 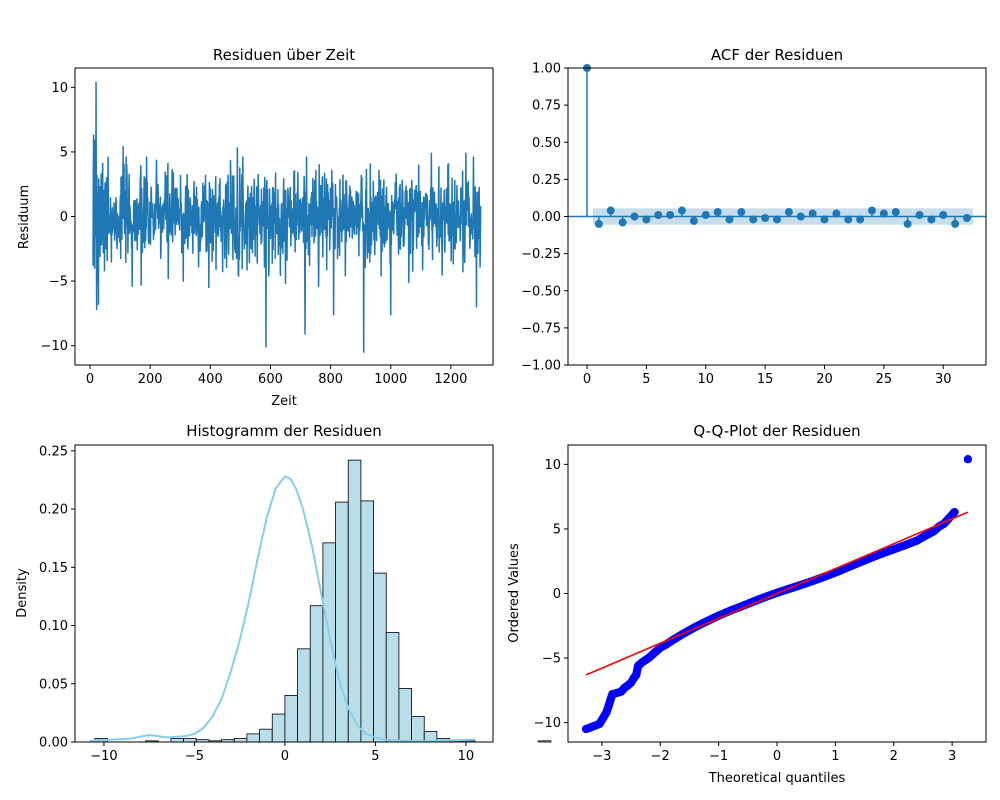 I want to click on y-tick-label: 0.20, so click(x=53, y=510).